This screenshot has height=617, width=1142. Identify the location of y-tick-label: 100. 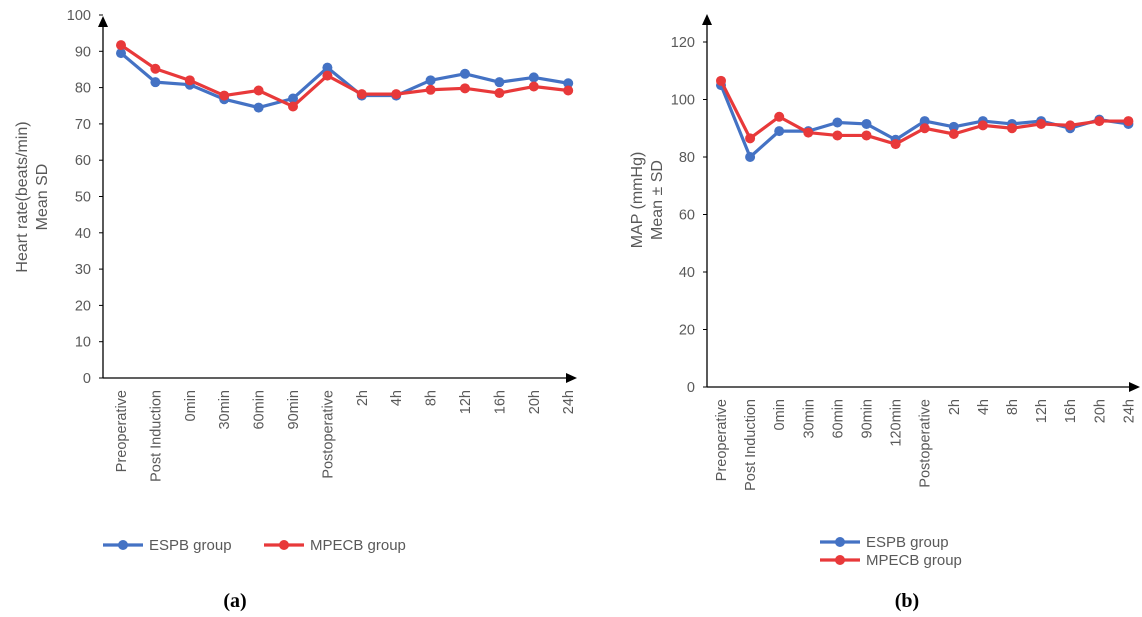
(79, 16).